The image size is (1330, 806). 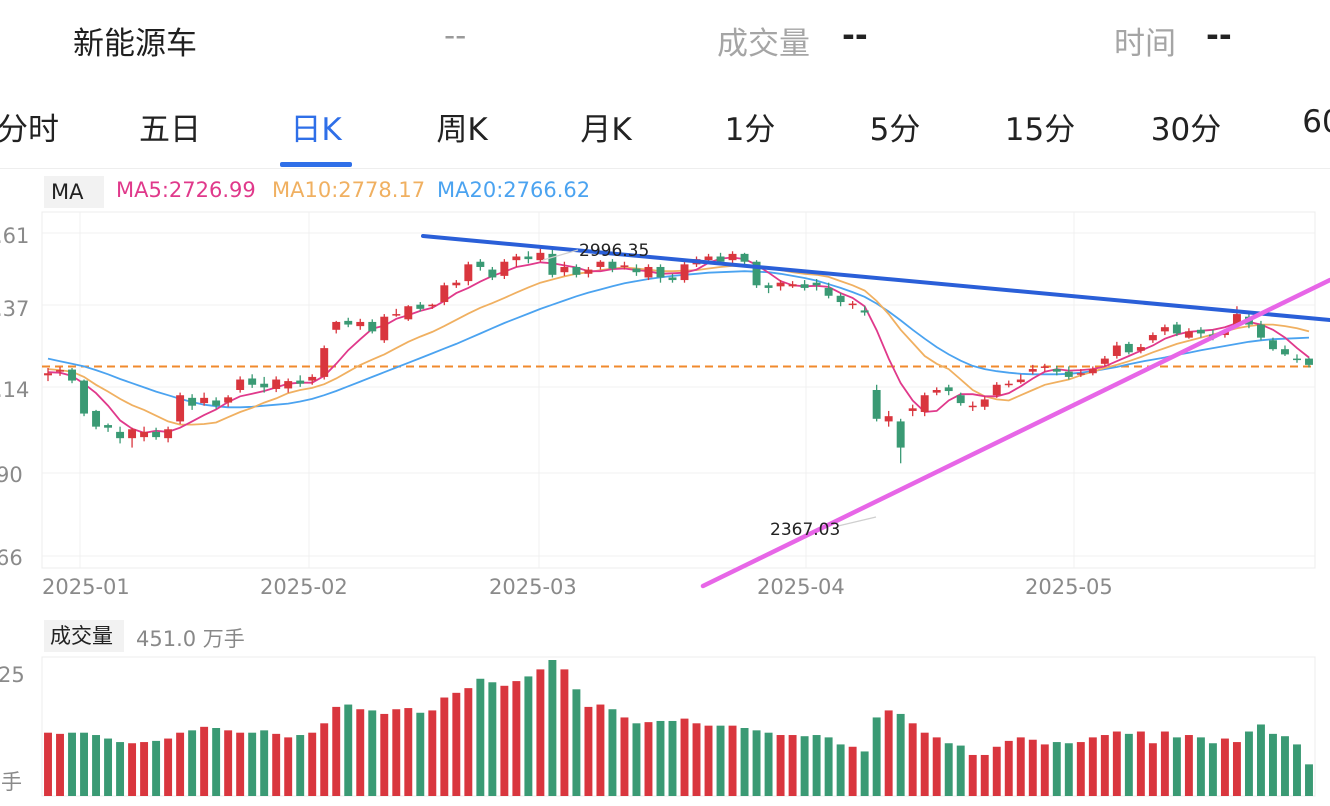 I want to click on volume-y-tick: 25, so click(x=12, y=675).